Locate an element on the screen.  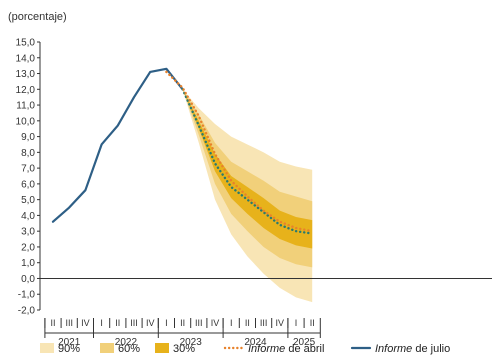
y-tick-label: 1,0 is located at coordinates (28, 263).